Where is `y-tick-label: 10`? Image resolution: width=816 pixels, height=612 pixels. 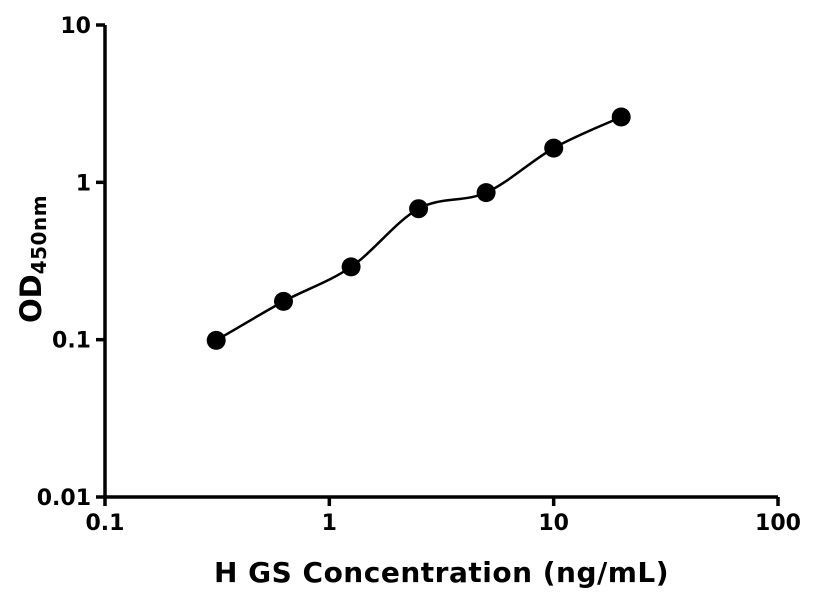
y-tick-label: 10 is located at coordinates (75, 26).